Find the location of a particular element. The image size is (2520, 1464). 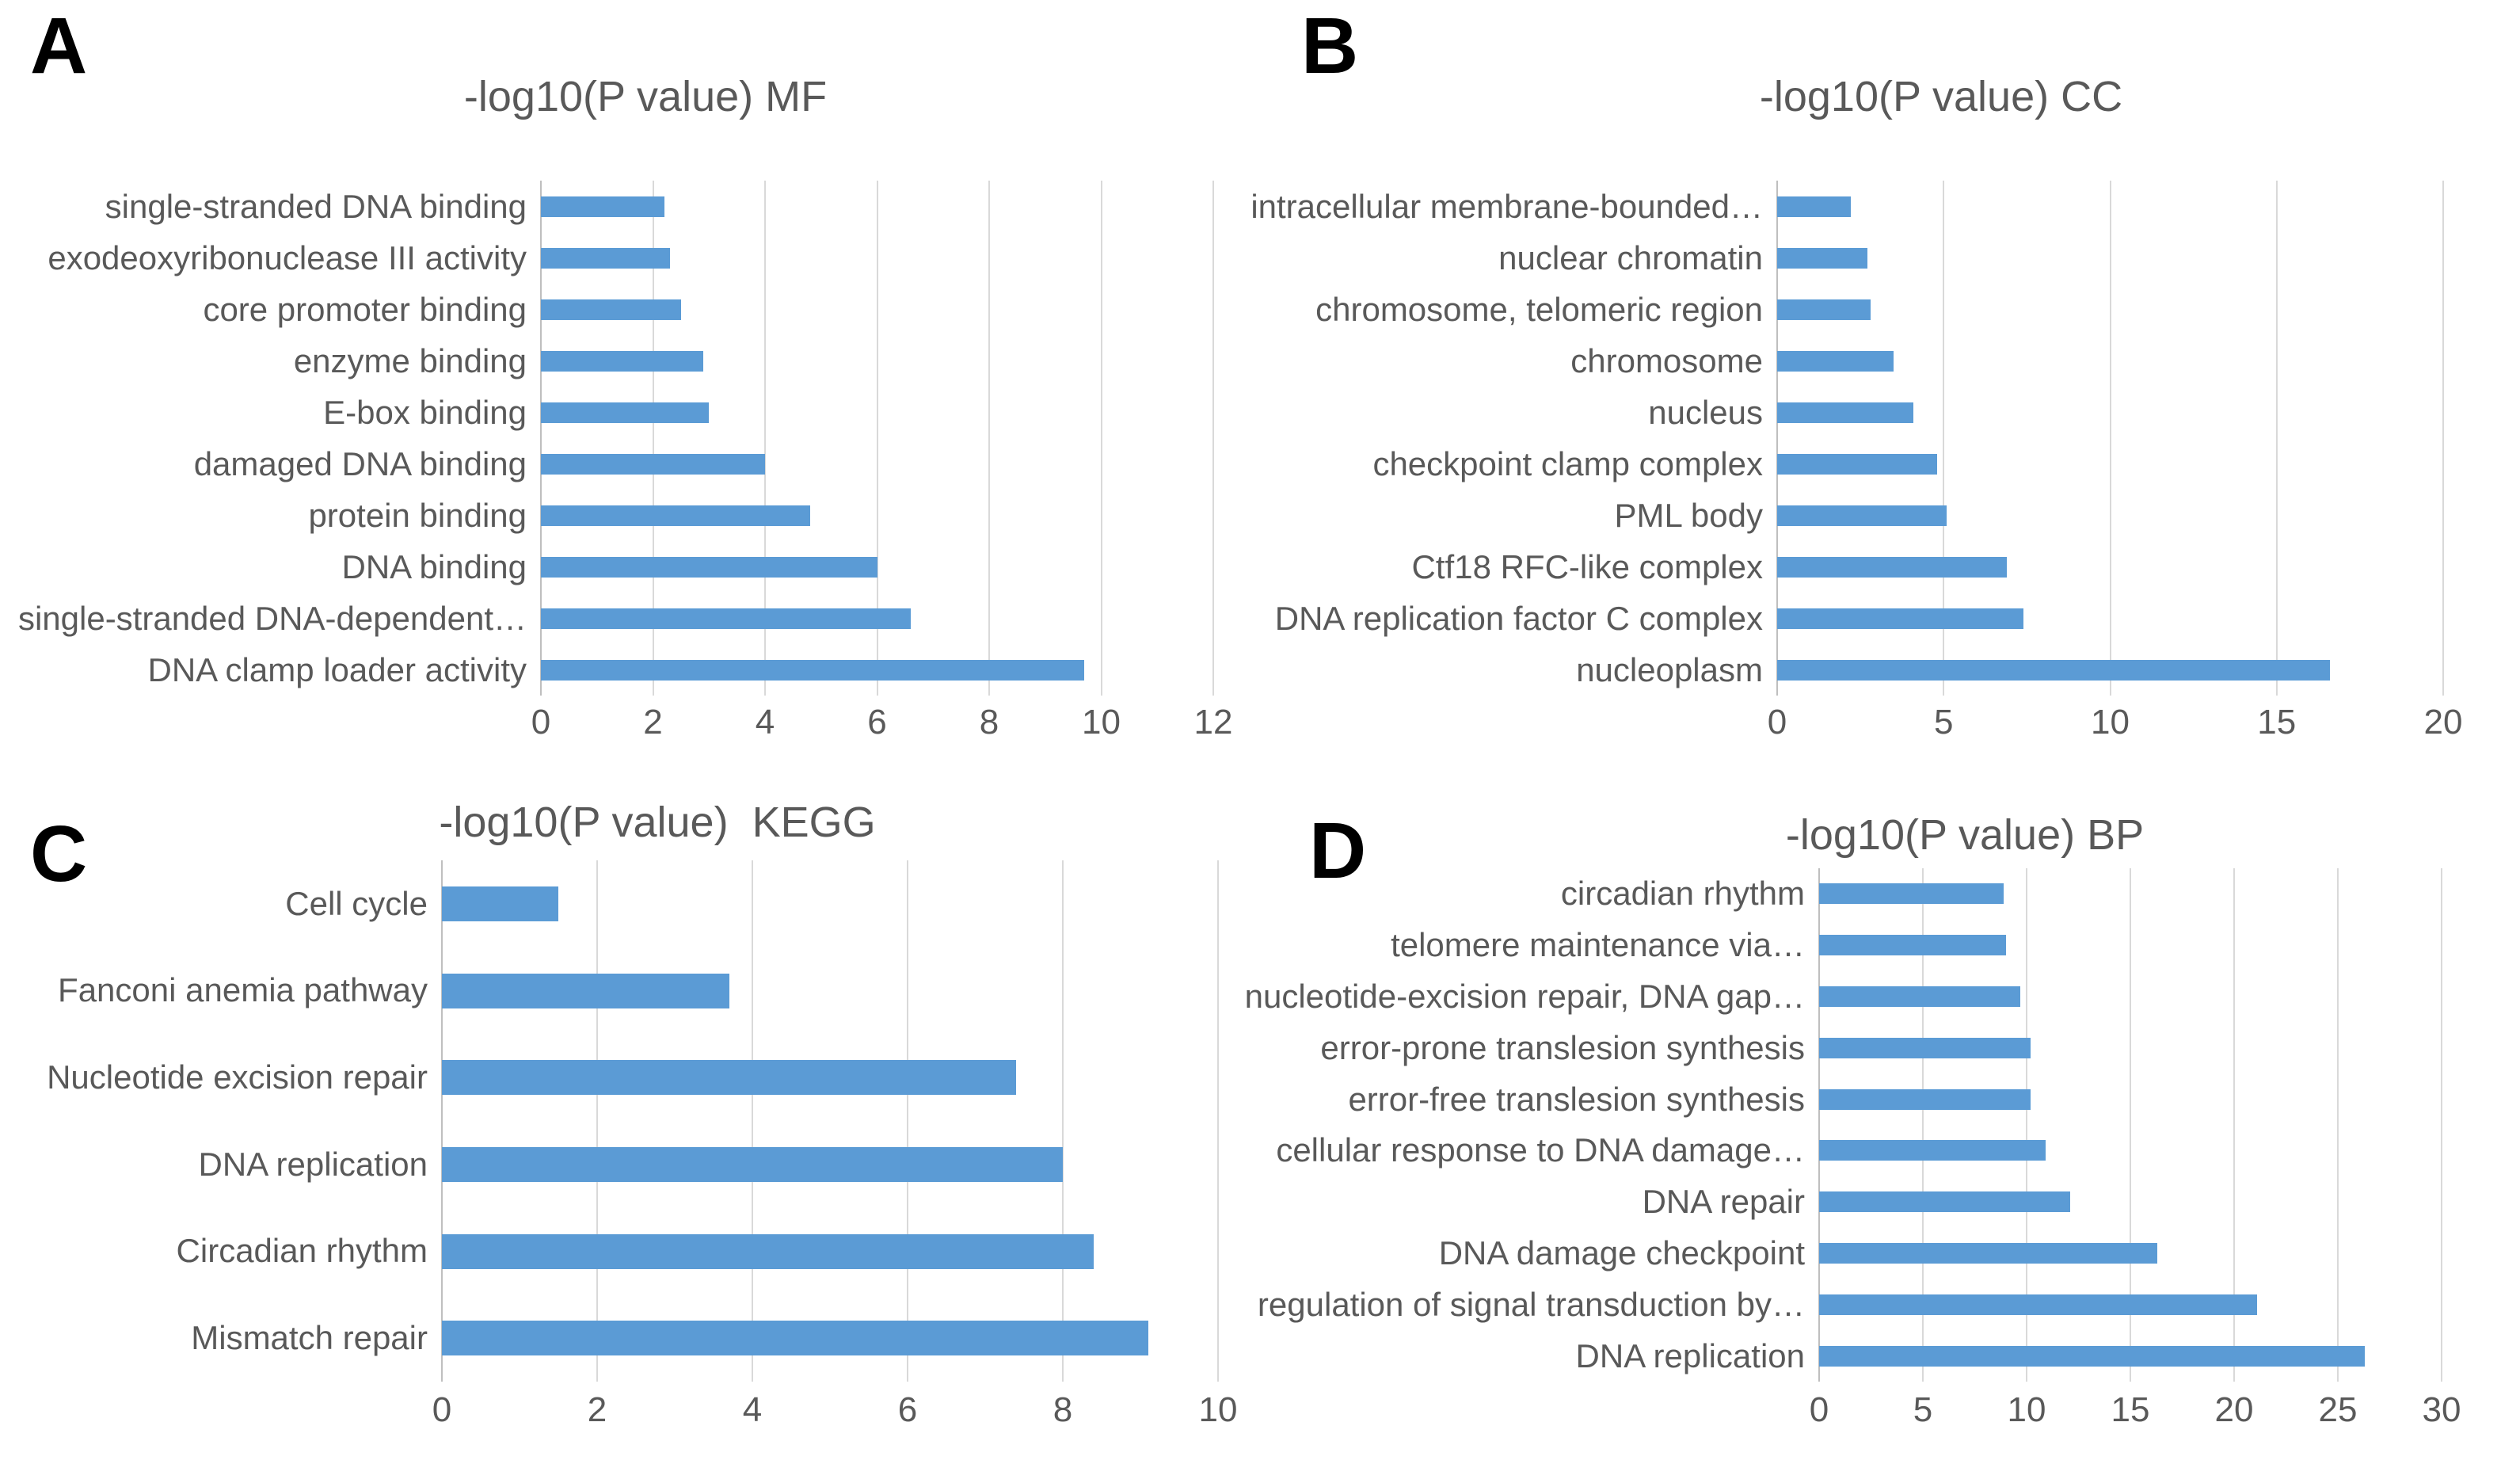

x-tick-label: 15 is located at coordinates (2277, 722).